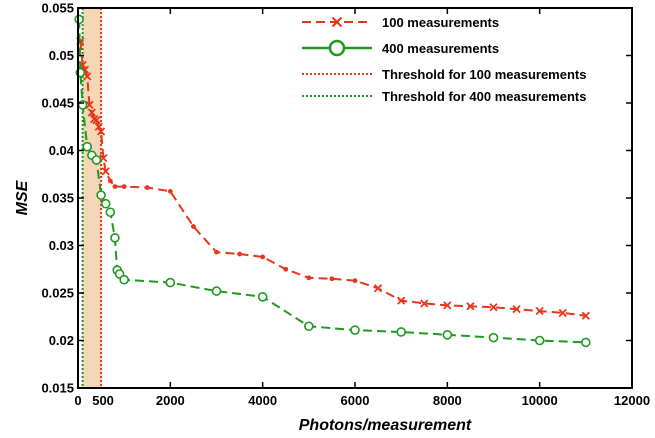  What do you see at coordinates (337, 22) in the screenshot?
I see `legend-marker-x-icon` at bounding box center [337, 22].